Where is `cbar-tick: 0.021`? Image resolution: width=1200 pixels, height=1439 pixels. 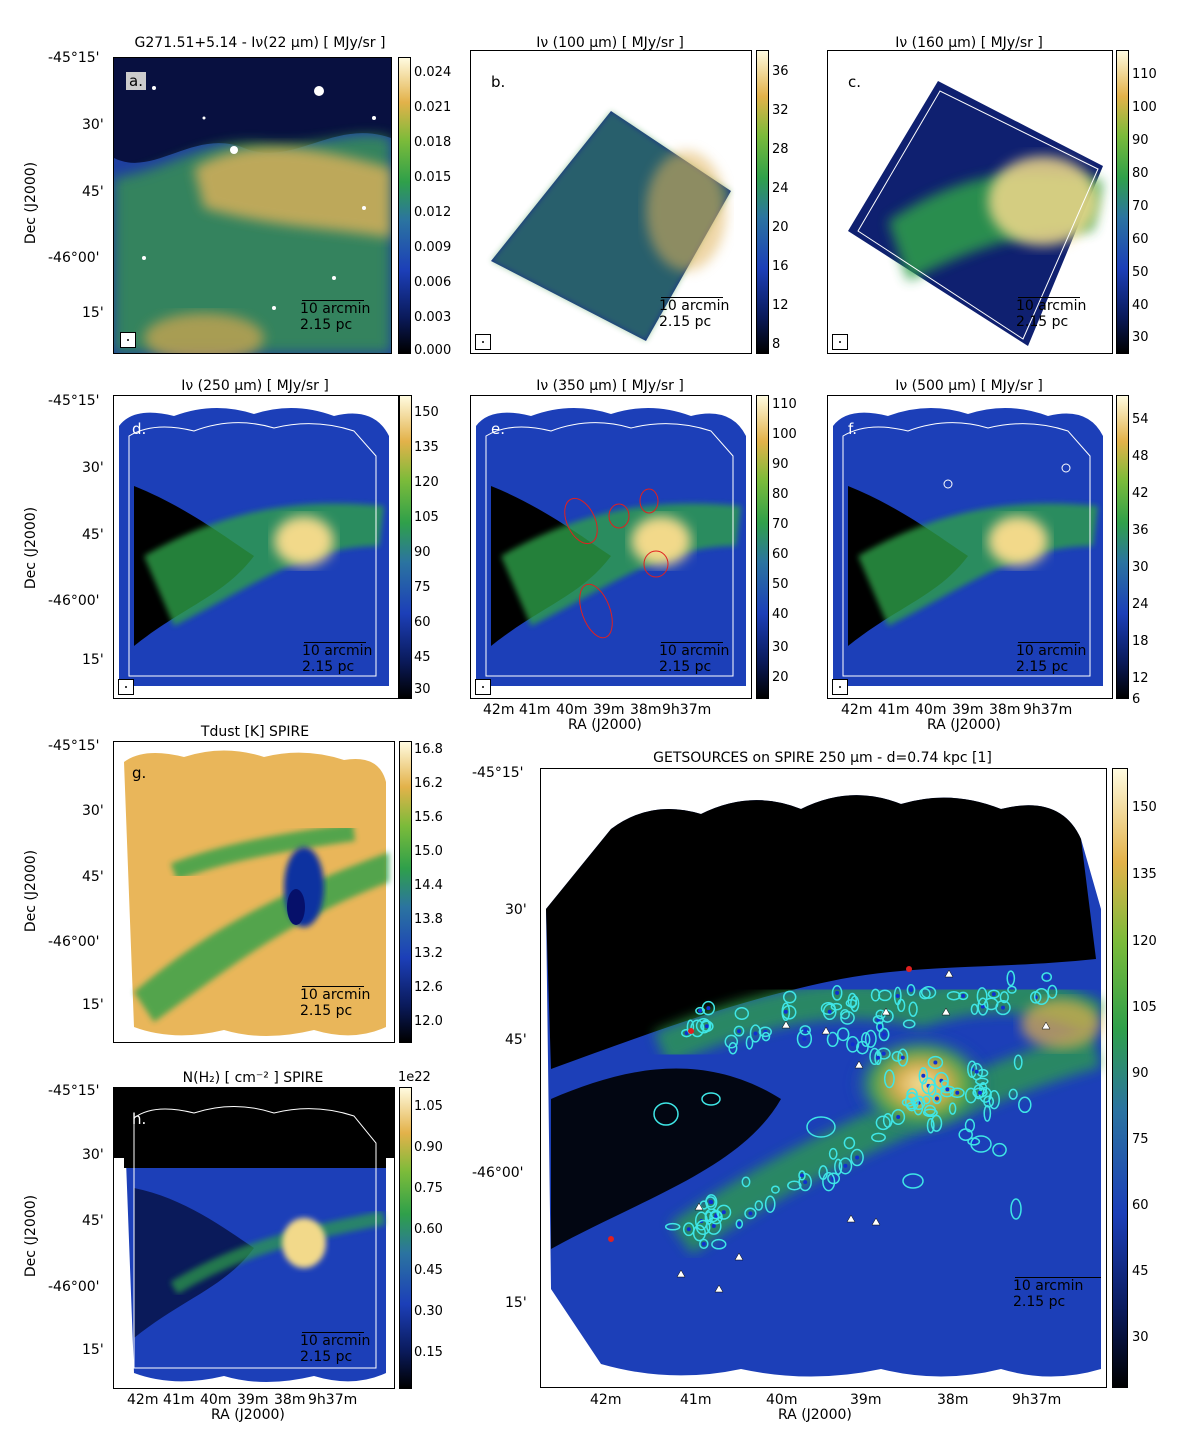
cbar-tick: 0.021 is located at coordinates (433, 107).